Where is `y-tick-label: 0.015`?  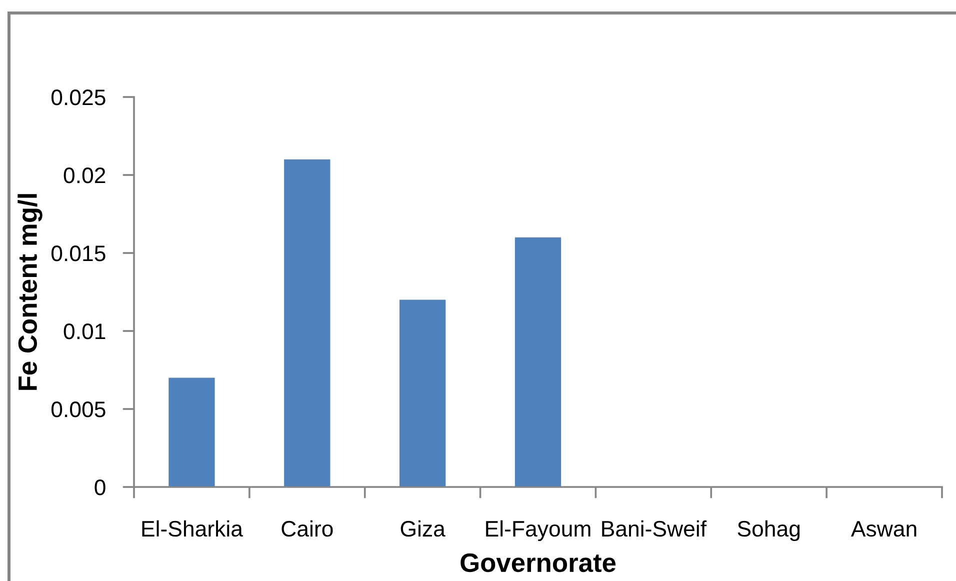 y-tick-label: 0.015 is located at coordinates (78, 254).